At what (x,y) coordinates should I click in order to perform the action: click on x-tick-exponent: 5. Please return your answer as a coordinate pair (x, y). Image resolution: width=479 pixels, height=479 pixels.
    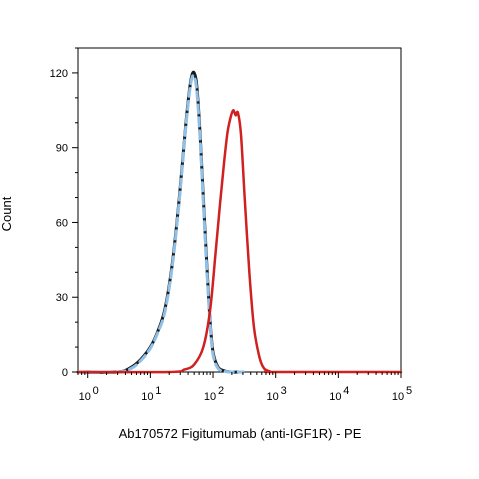
    Looking at the image, I should click on (409, 391).